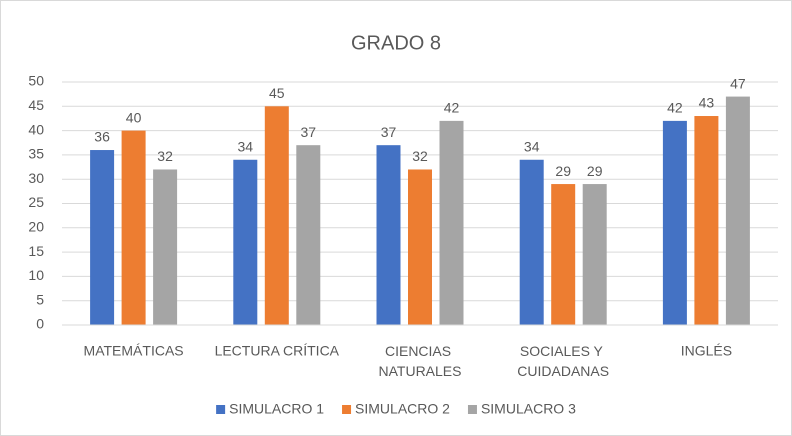 The image size is (792, 436). I want to click on y-tick-label: 25, so click(36, 202).